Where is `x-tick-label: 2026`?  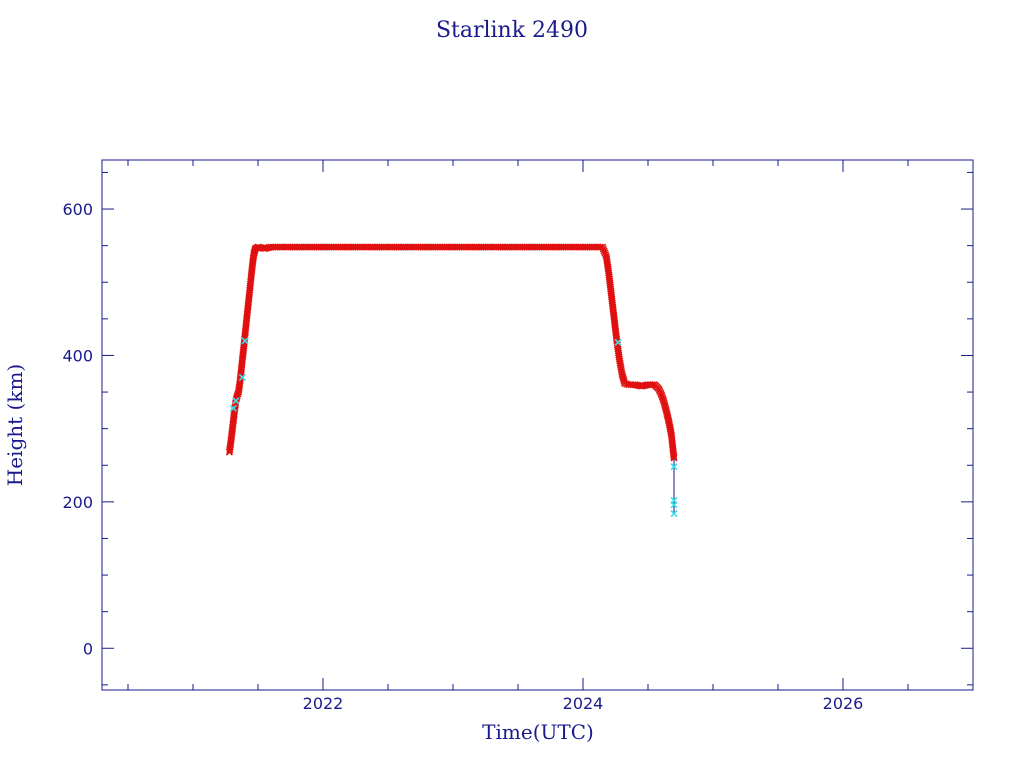
x-tick-label: 2026 is located at coordinates (843, 703).